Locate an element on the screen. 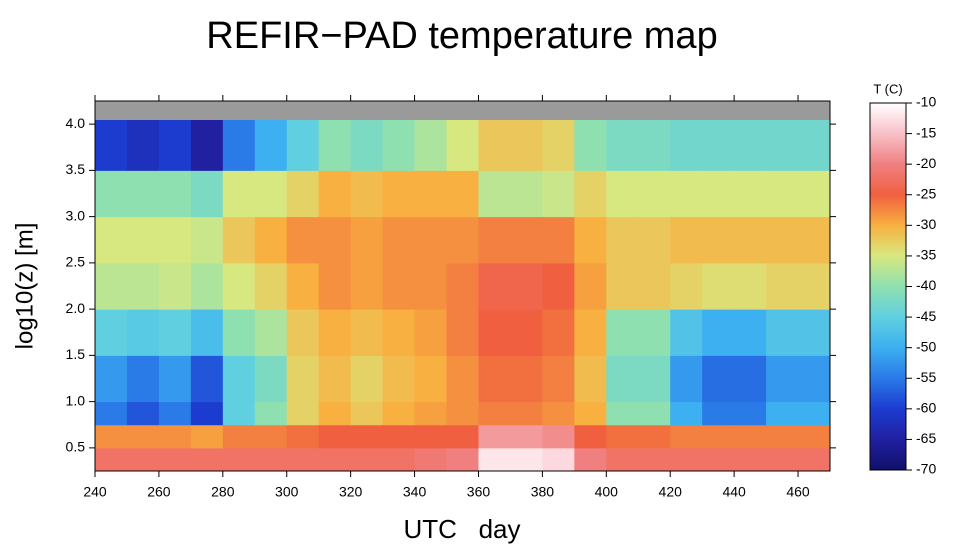  y-tick-label: 3.5 is located at coordinates (76, 169).